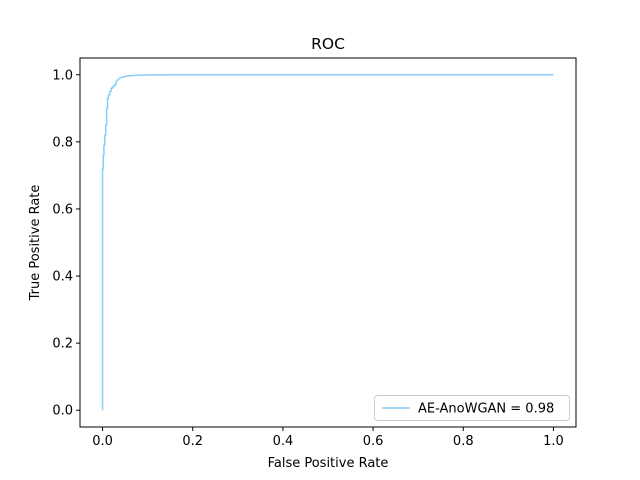  What do you see at coordinates (553, 441) in the screenshot?
I see `x-tick-label: 1.0` at bounding box center [553, 441].